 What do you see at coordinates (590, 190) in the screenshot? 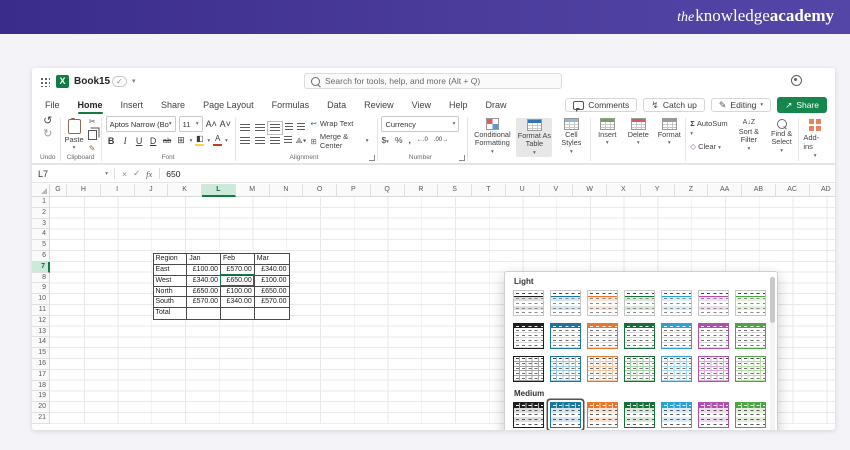
I see `column-header-W: W` at bounding box center [590, 190].